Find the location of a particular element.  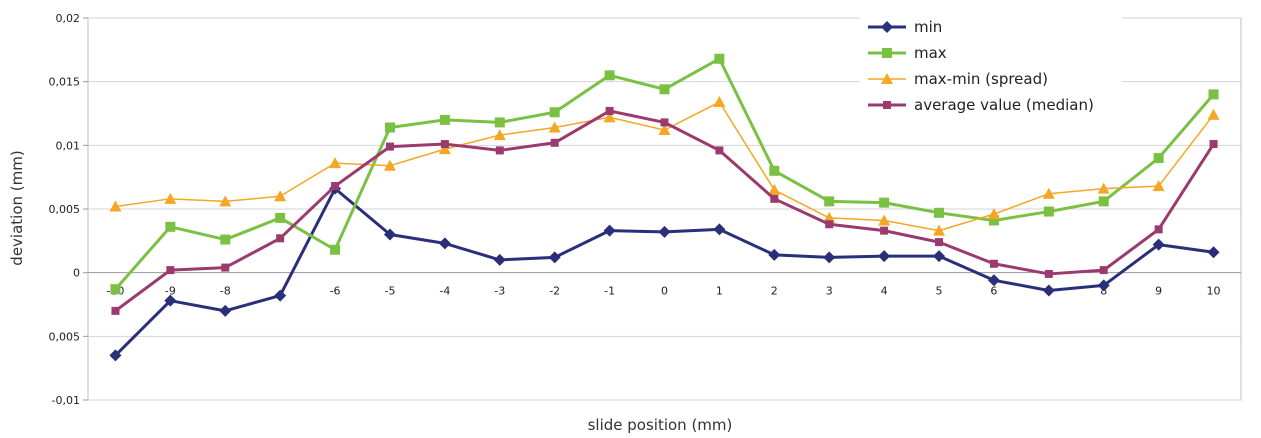

y-tick-label: -0,01 is located at coordinates (66, 400).